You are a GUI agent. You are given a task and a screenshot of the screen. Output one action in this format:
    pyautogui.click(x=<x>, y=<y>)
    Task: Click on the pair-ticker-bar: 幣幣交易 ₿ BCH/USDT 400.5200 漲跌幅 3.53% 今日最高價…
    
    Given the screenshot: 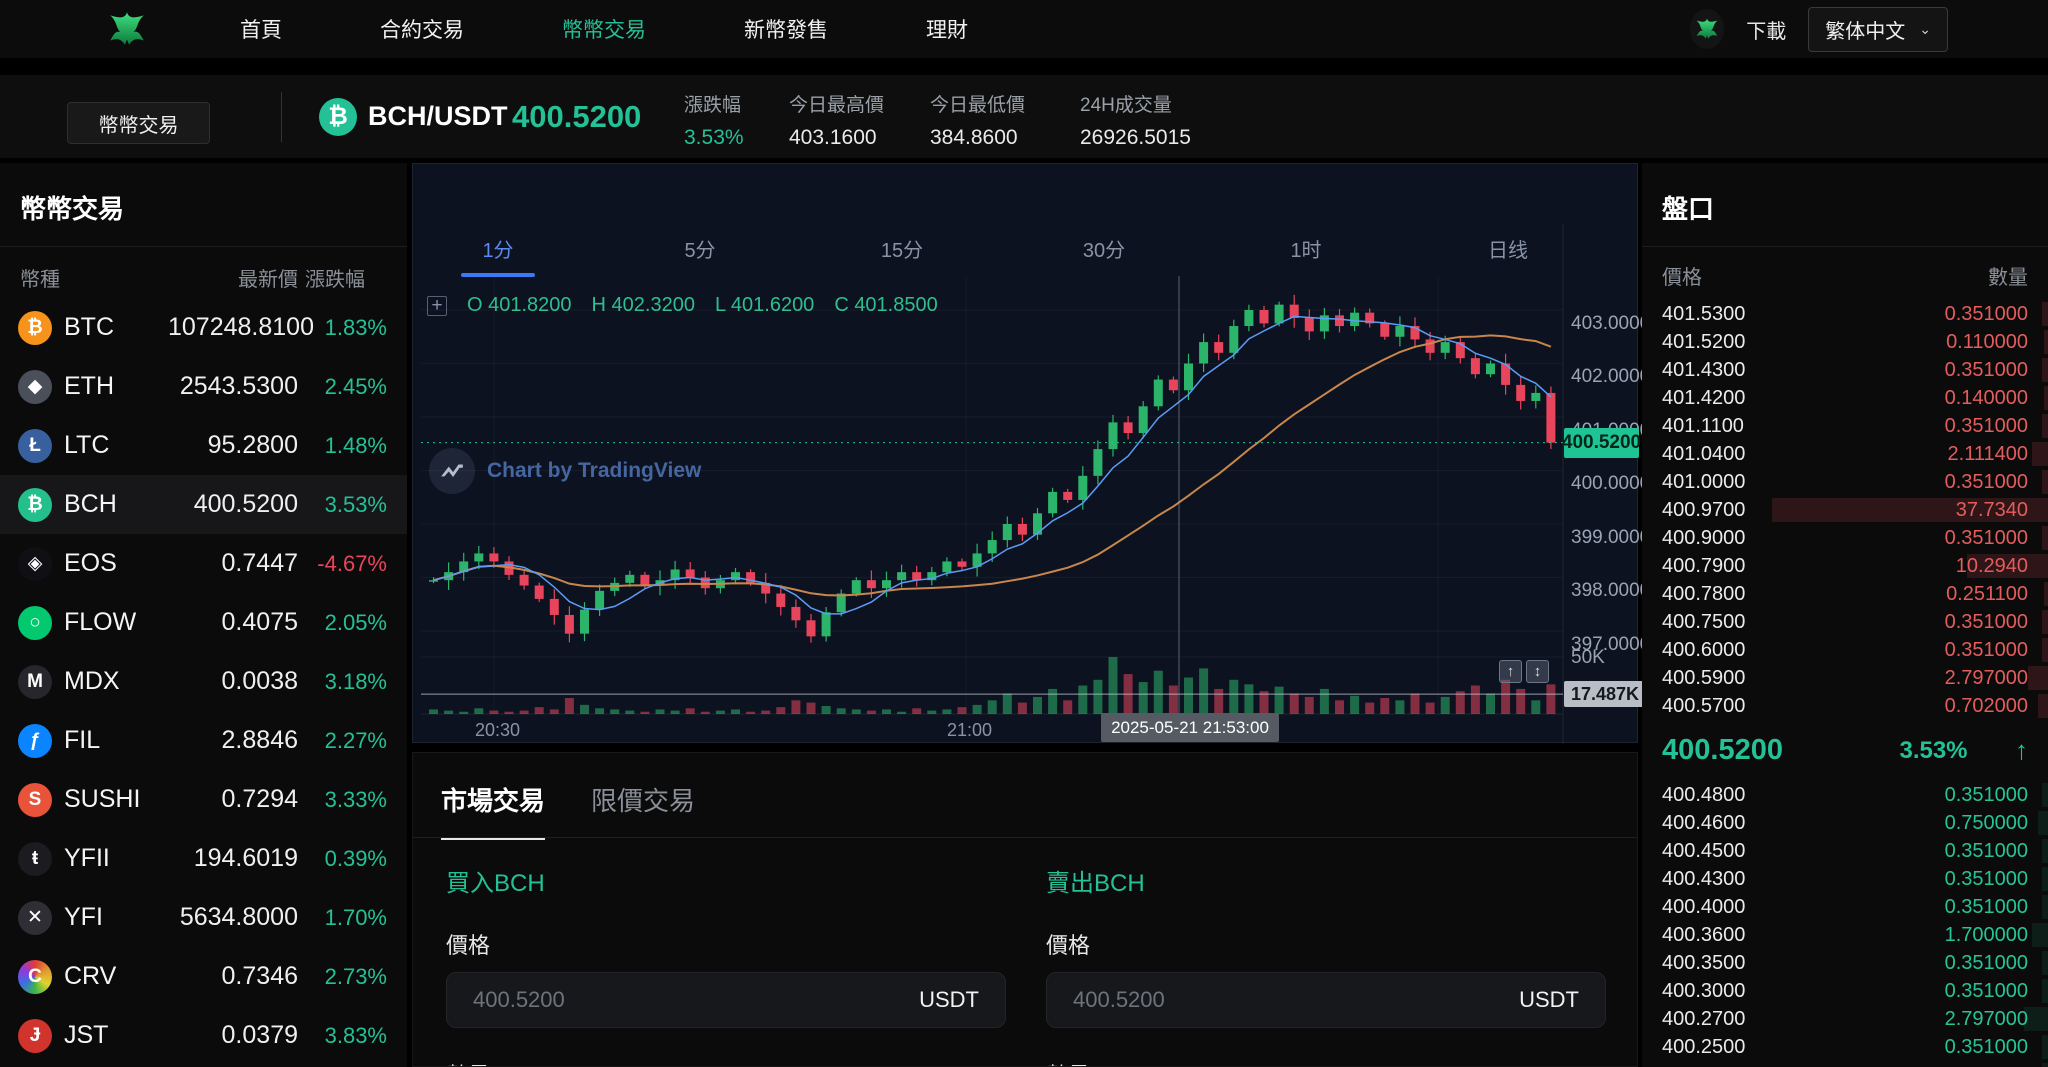 What is the action you would take?
    pyautogui.click(x=1024, y=116)
    